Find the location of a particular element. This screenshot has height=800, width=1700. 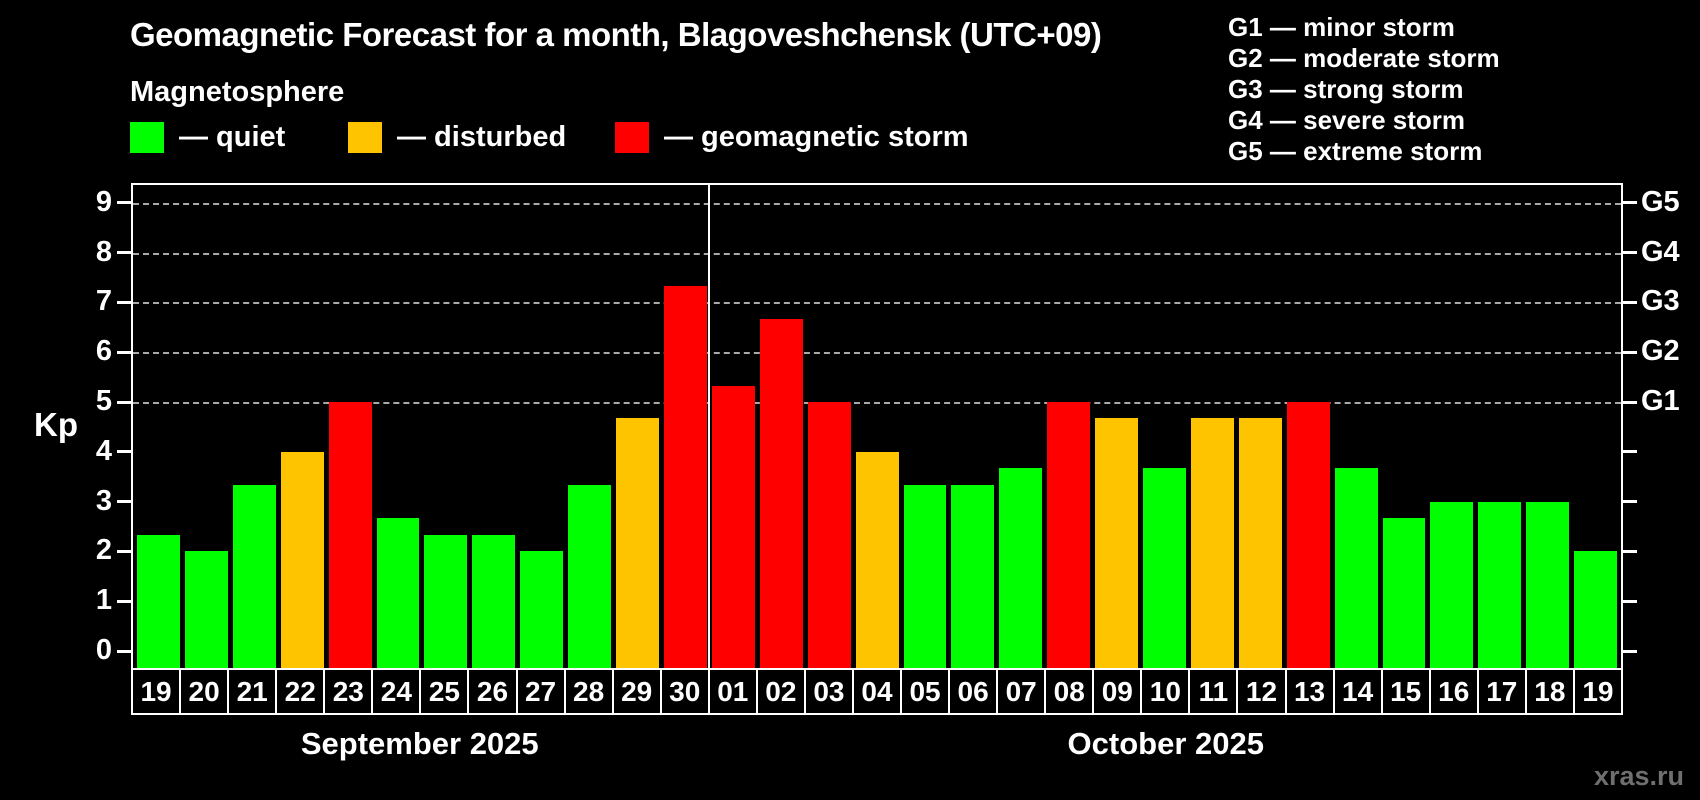

date-cell: 12 is located at coordinates (1260, 692).